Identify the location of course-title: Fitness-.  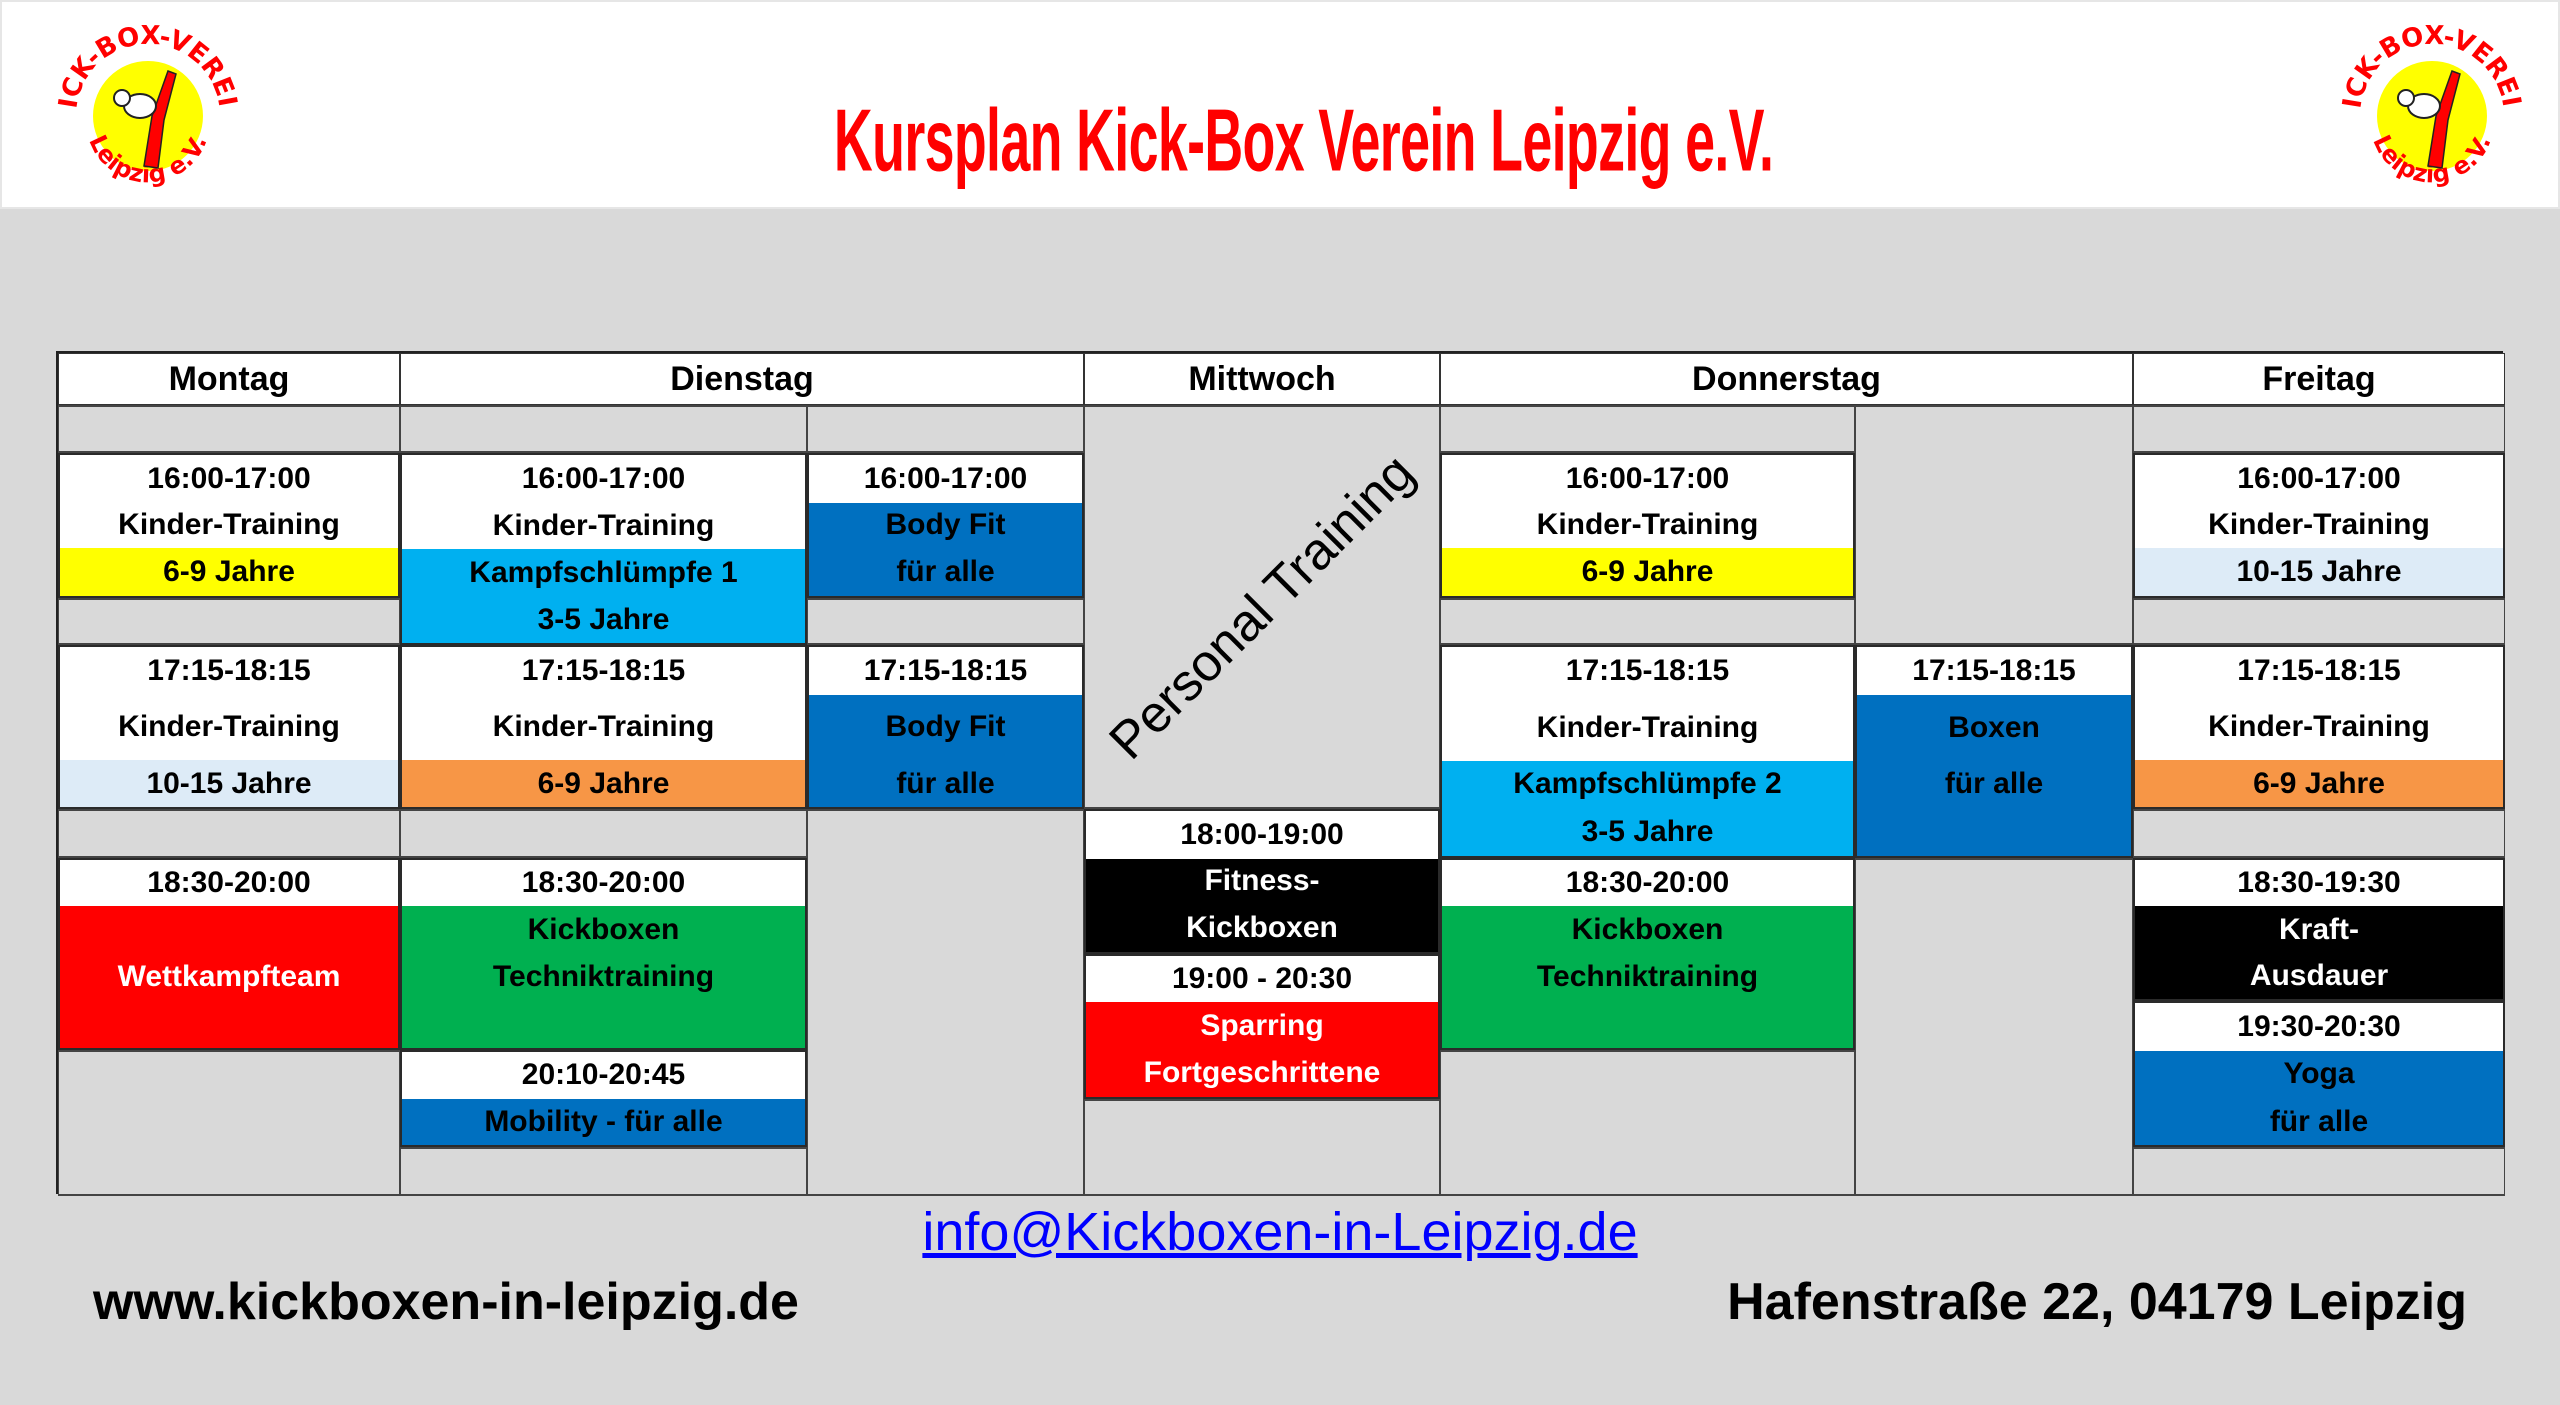
(1262, 881).